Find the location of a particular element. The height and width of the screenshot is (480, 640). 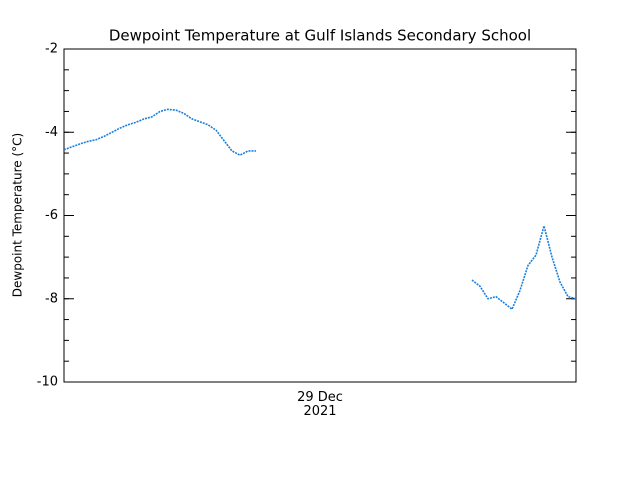

y-tick-label: -4 is located at coordinates (51, 132).